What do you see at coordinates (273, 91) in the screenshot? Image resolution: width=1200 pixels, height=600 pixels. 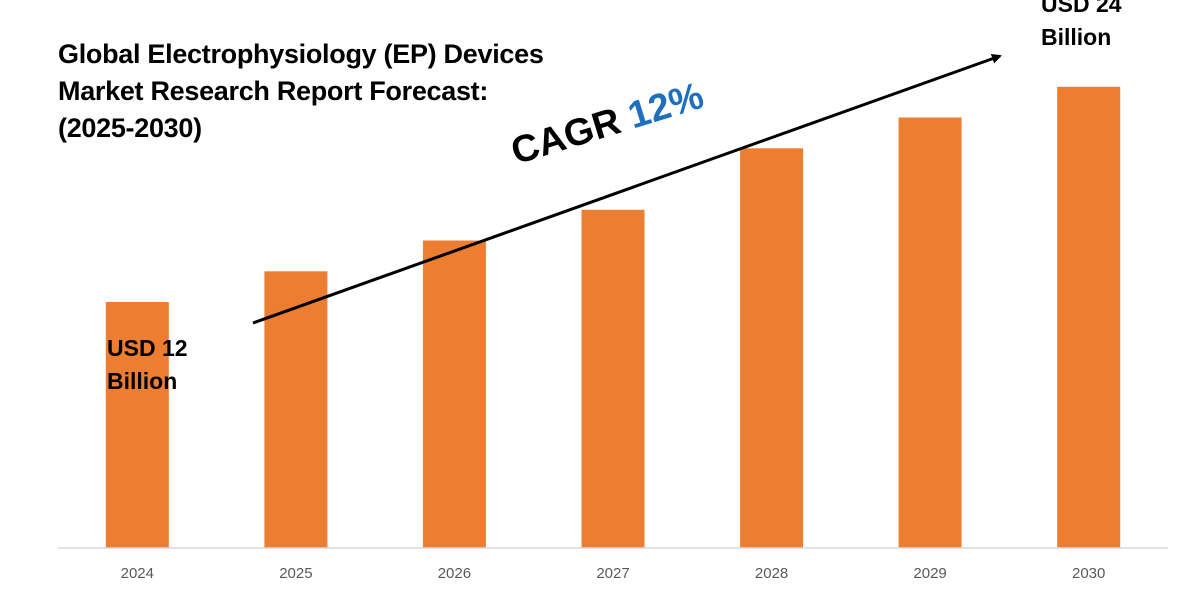 I see `title-line-2: Market Research Report Forecast:` at bounding box center [273, 91].